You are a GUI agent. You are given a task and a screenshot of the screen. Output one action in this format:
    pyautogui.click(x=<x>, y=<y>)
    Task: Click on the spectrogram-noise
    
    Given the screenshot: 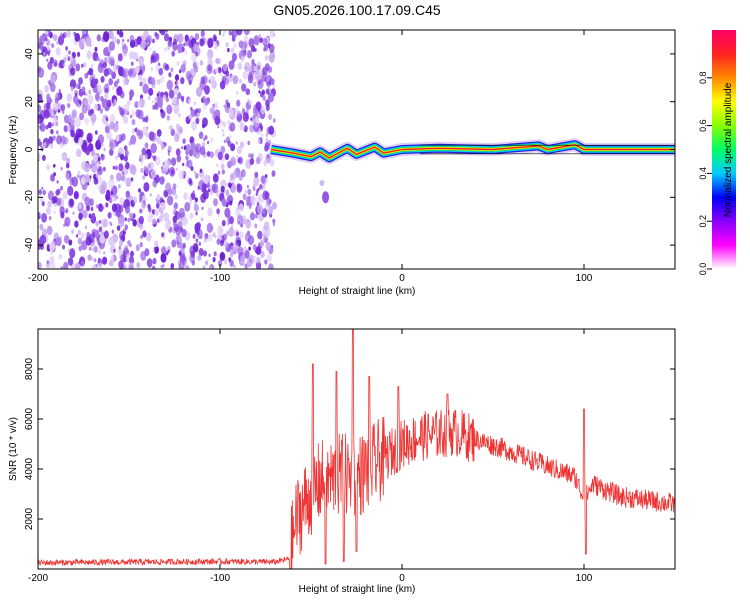 What is the action you would take?
    pyautogui.click(x=157, y=149)
    